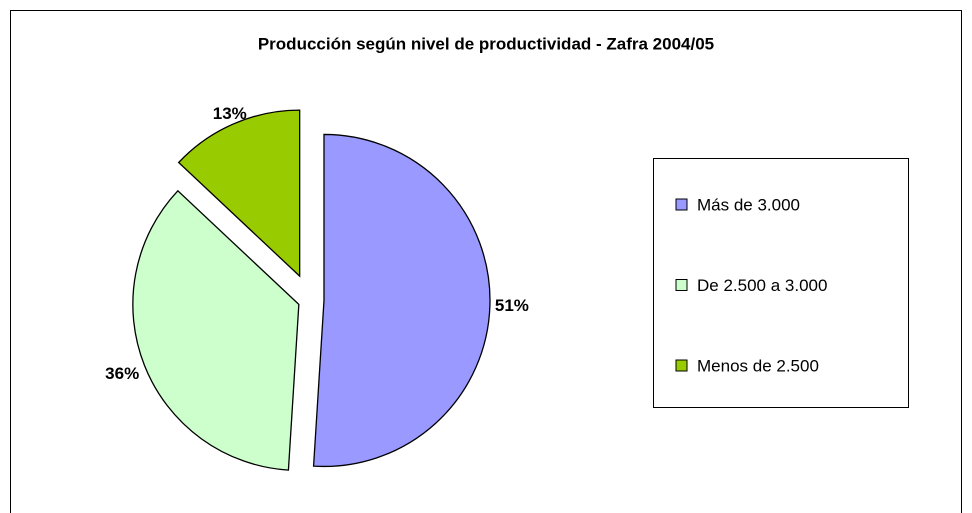  I want to click on legend-box, so click(781, 283).